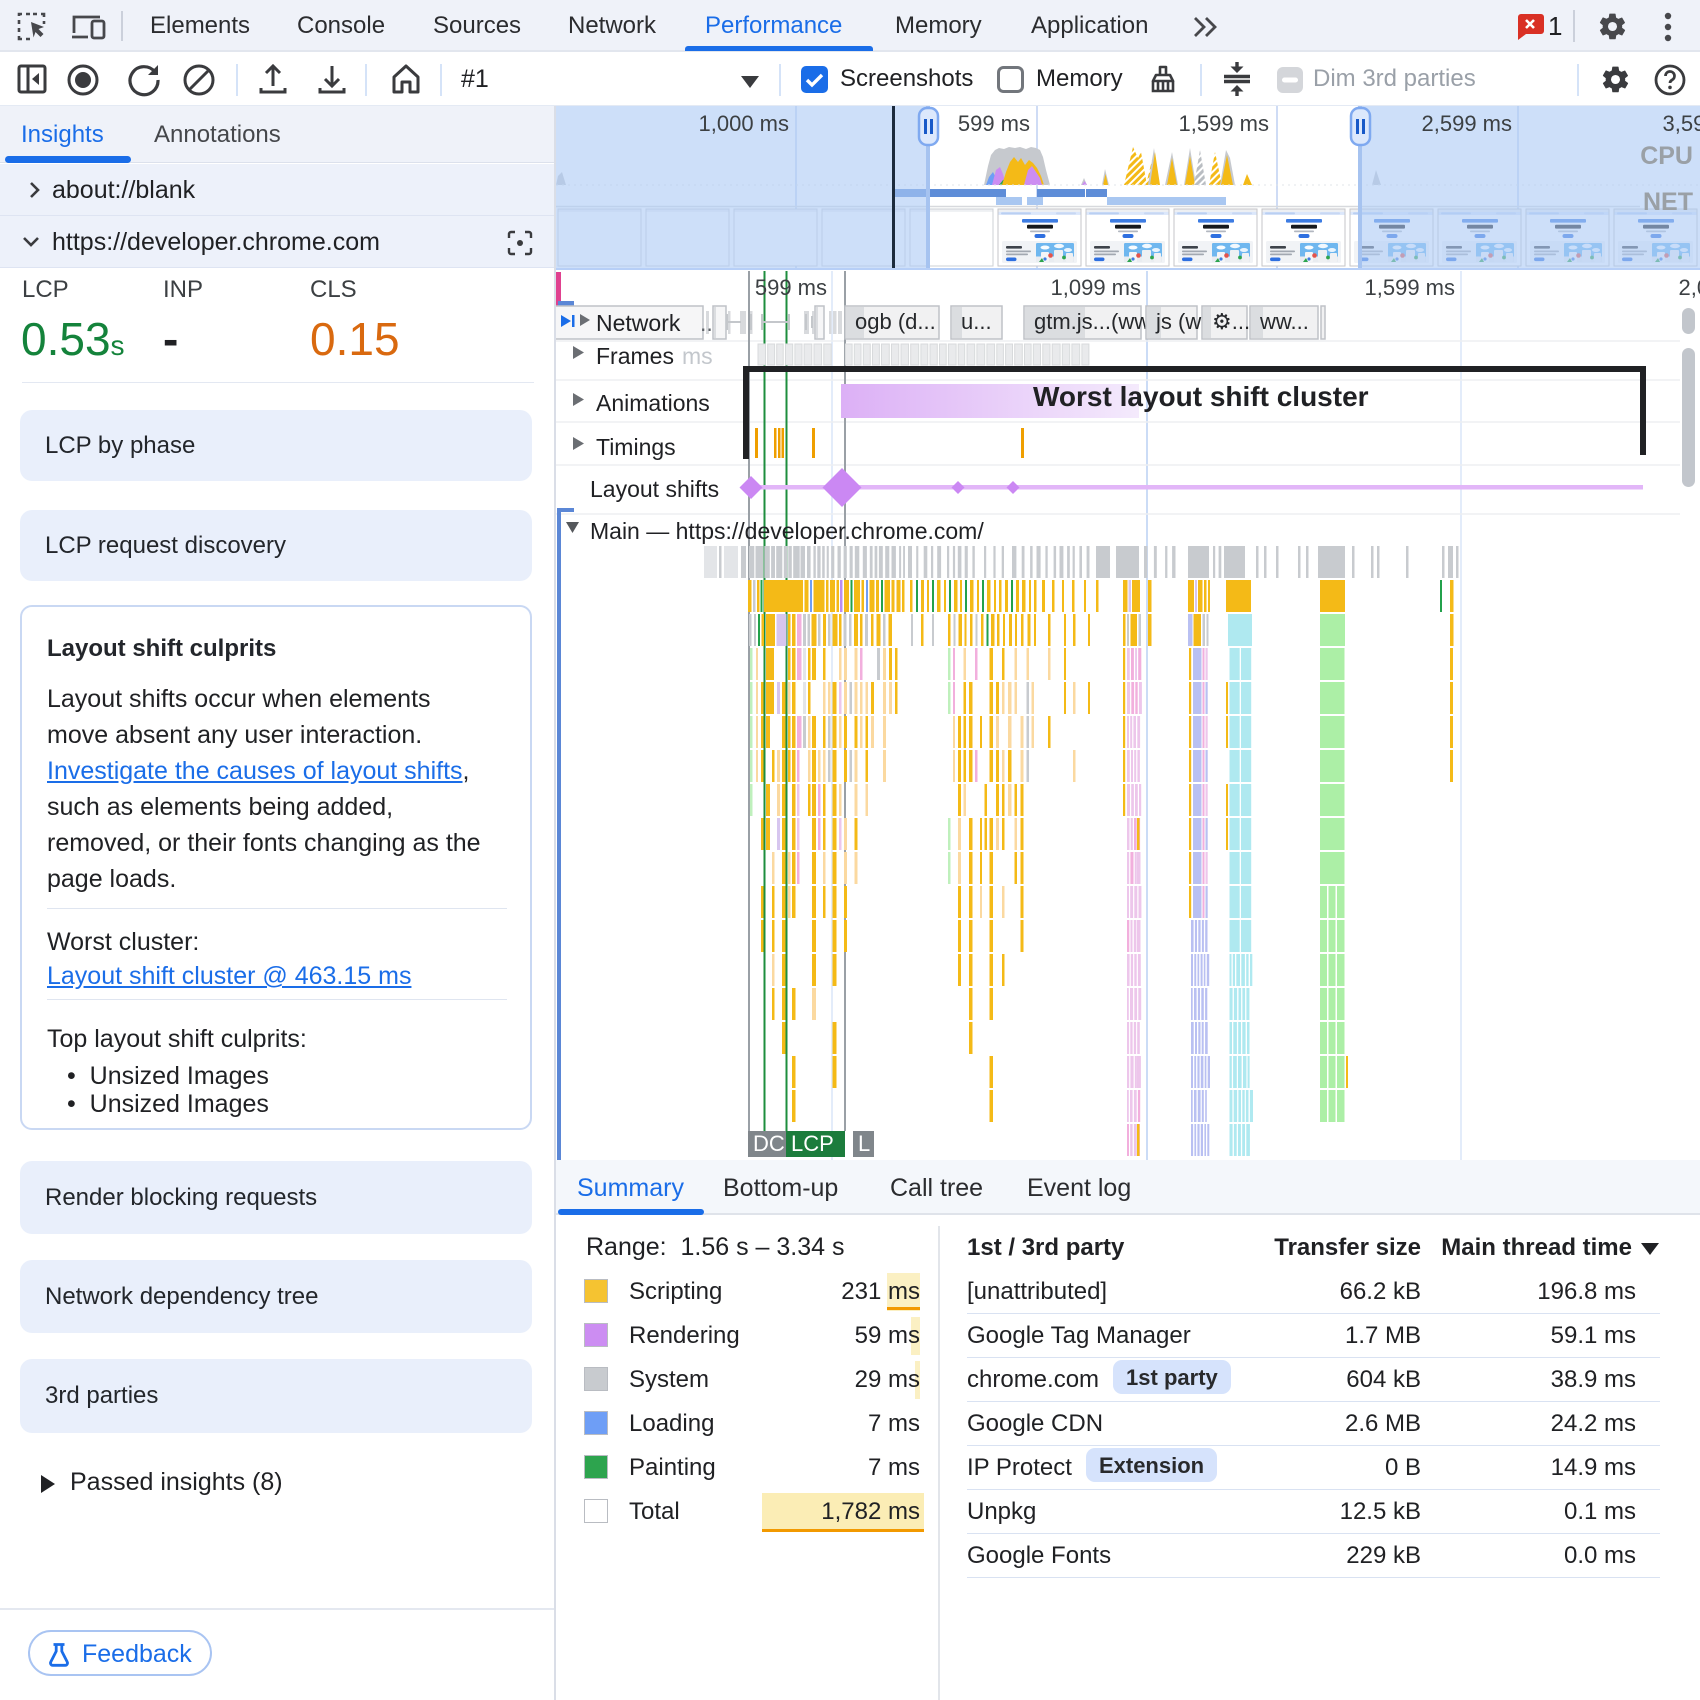 The height and width of the screenshot is (1700, 1700). What do you see at coordinates (697, 356) in the screenshot?
I see `svg-text: ms` at bounding box center [697, 356].